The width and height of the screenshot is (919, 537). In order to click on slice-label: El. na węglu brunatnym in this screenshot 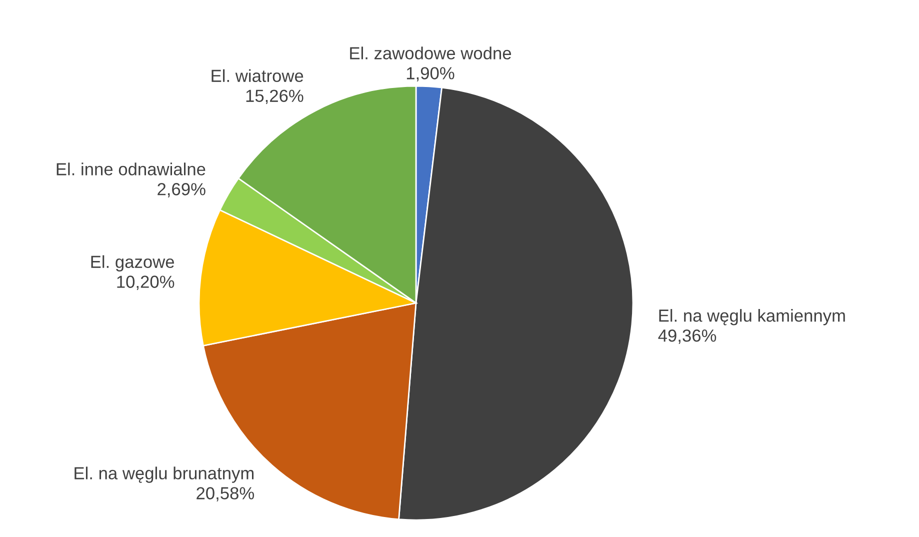, I will do `click(164, 474)`.